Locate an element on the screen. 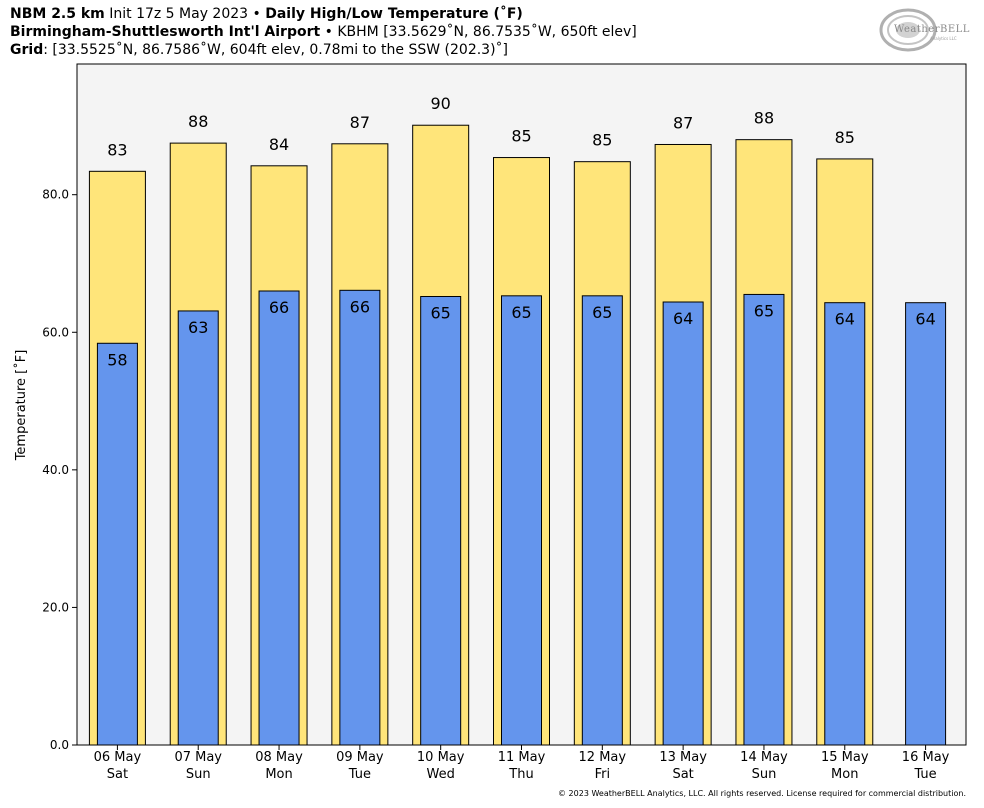 This screenshot has width=984, height=808. low-temp-label: 63 is located at coordinates (198, 327).